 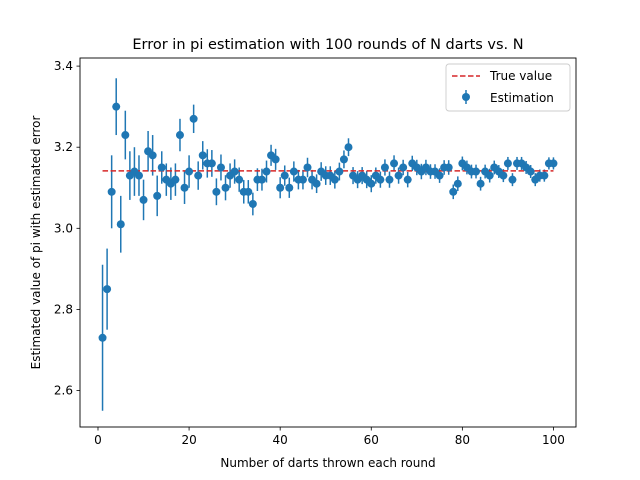 What do you see at coordinates (63, 391) in the screenshot?
I see `y-tick-label: 2.6` at bounding box center [63, 391].